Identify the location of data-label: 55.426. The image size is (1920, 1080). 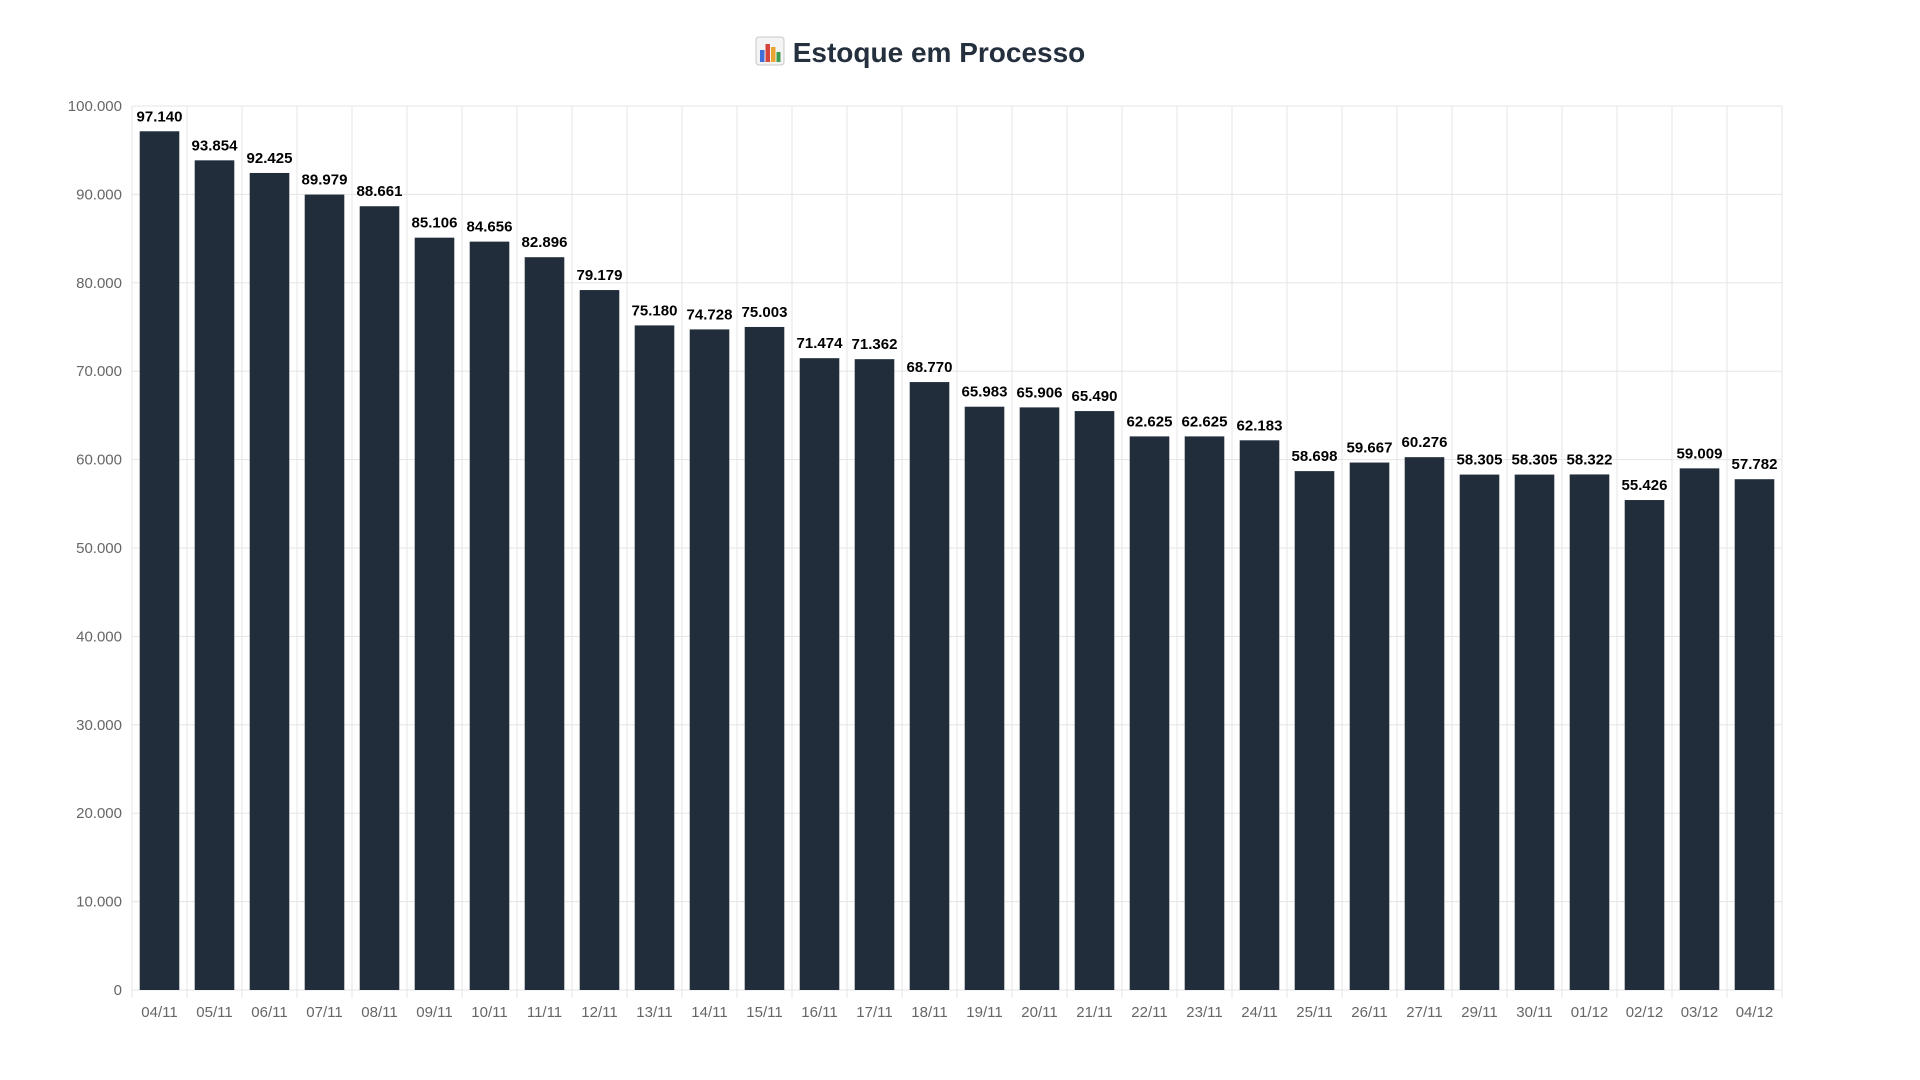
(1645, 485).